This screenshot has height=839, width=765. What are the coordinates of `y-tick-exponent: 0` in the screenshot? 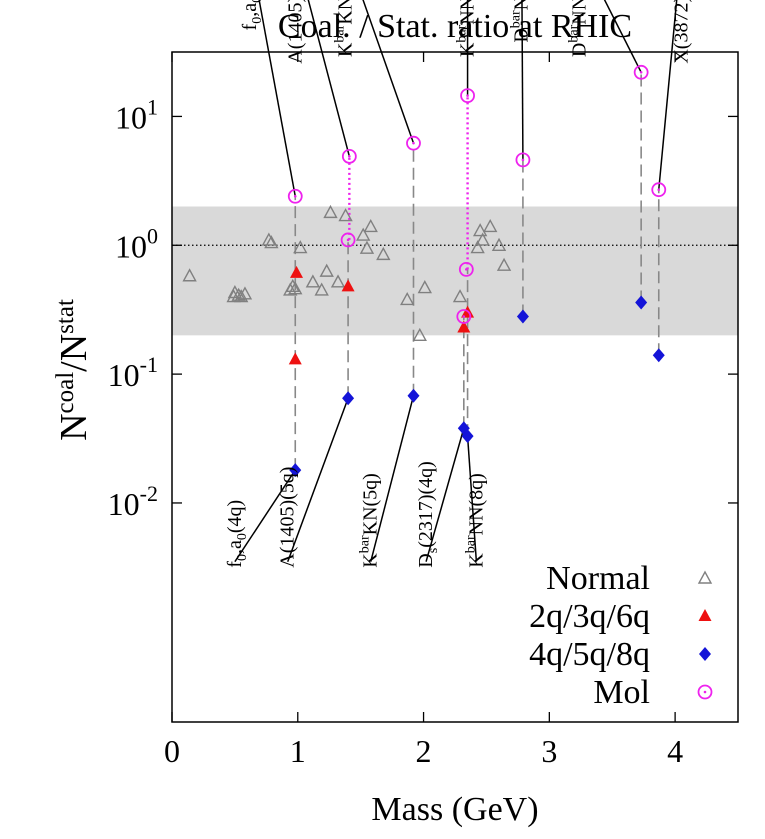 It's located at (152, 235).